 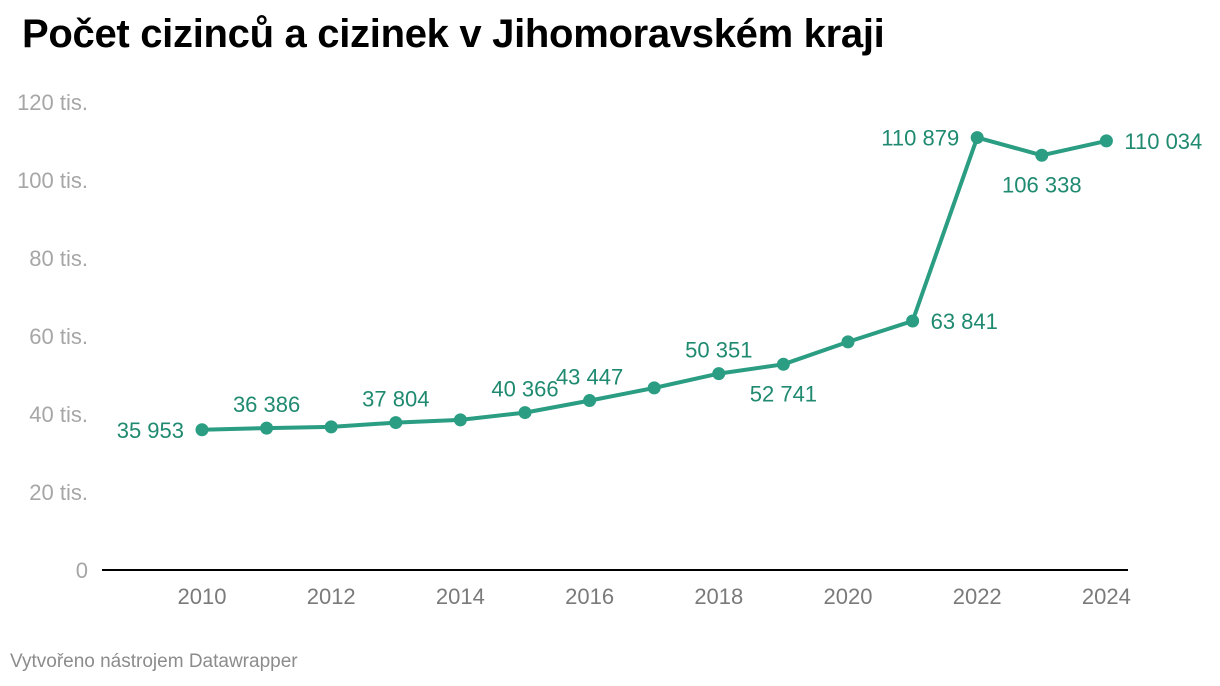 I want to click on y-tick-label: 20 tis., so click(x=58, y=492).